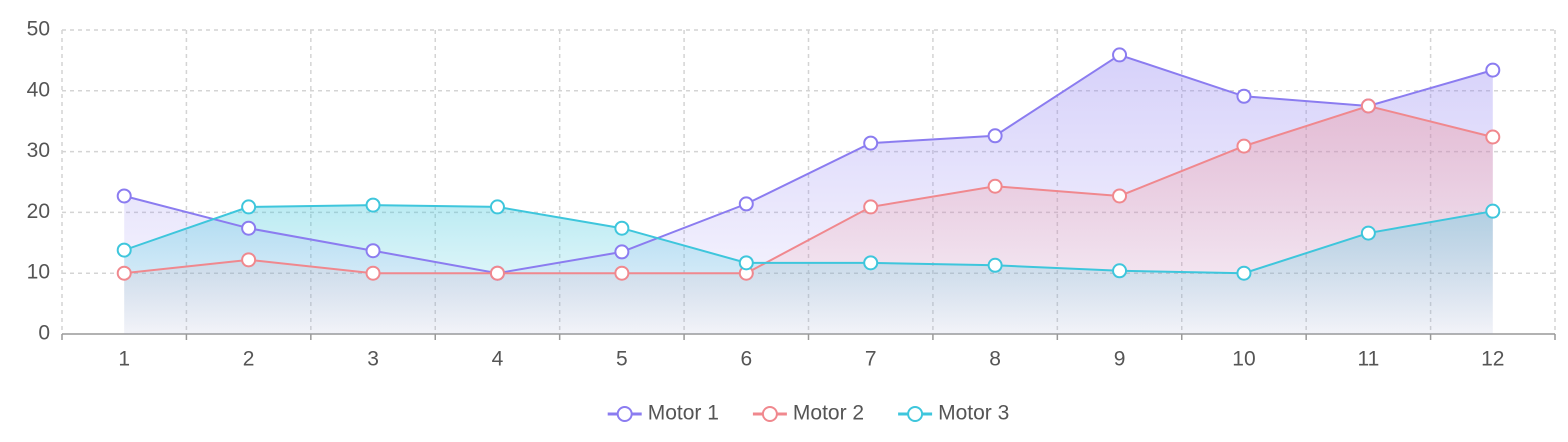  What do you see at coordinates (44, 333) in the screenshot?
I see `y-tick-label: 0` at bounding box center [44, 333].